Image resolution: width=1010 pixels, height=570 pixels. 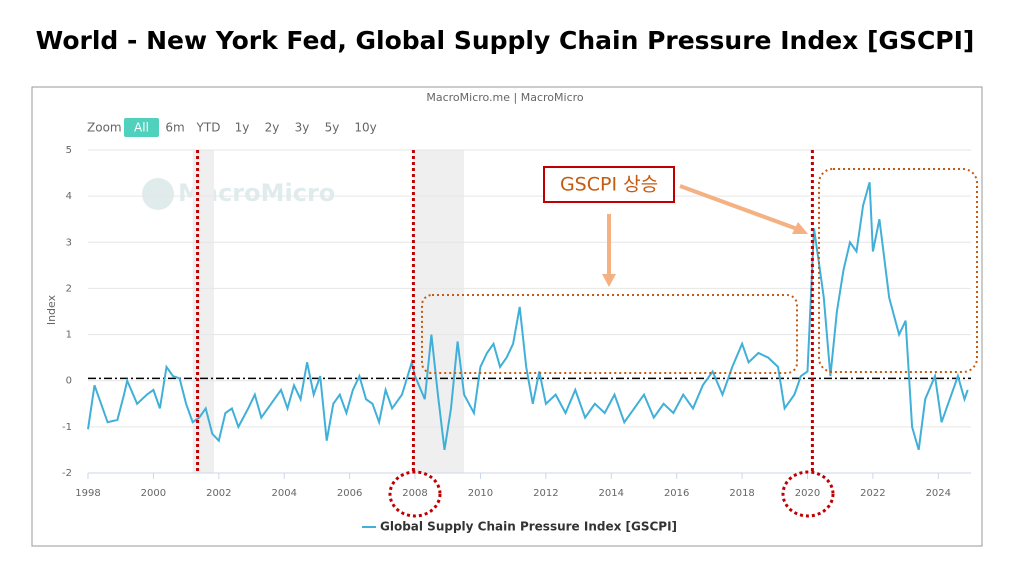 I want to click on annotation: GSCPI 상승, so click(x=609, y=185).